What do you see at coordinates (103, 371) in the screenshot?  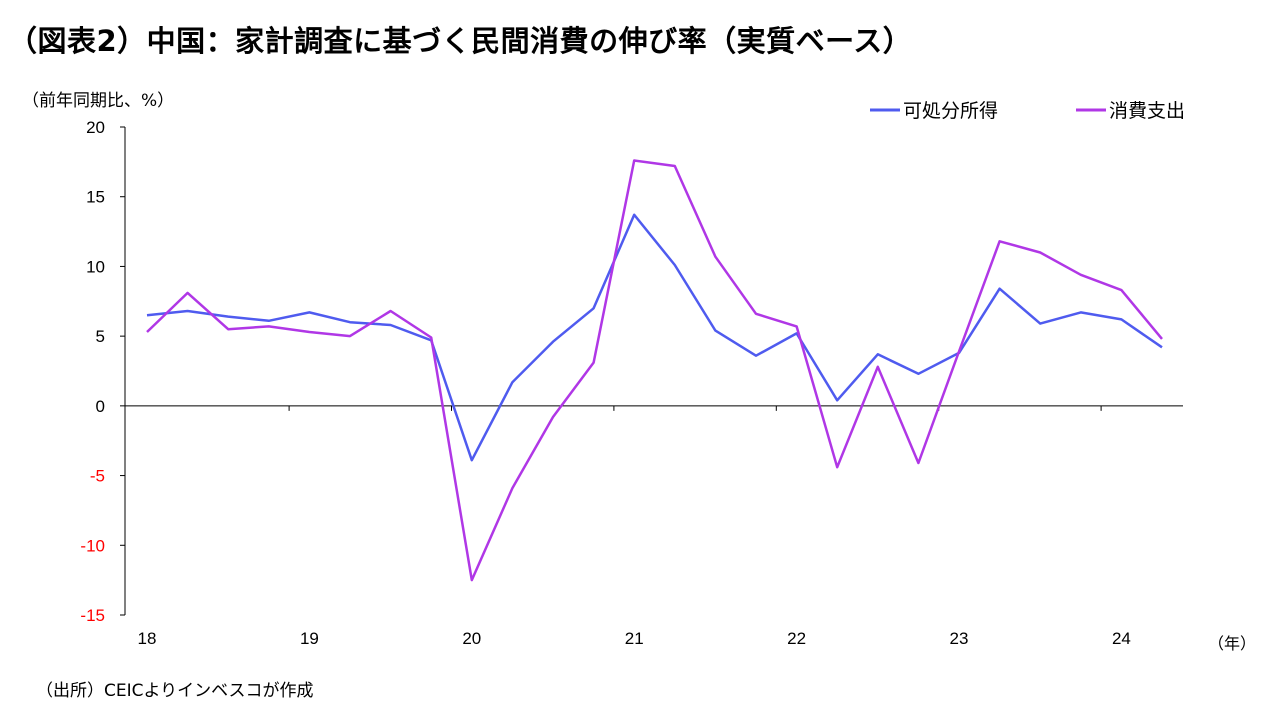 I see `y-axis: 20 15 10 5 0 -5 -10 -15` at bounding box center [103, 371].